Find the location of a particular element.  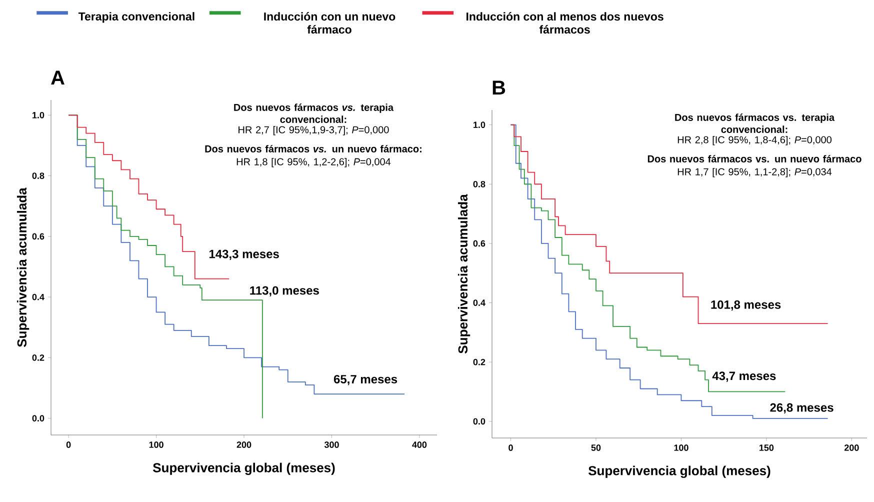

annotation: Dos nuevos fármacos vs. terapia convencional: is located at coordinates (755, 123).